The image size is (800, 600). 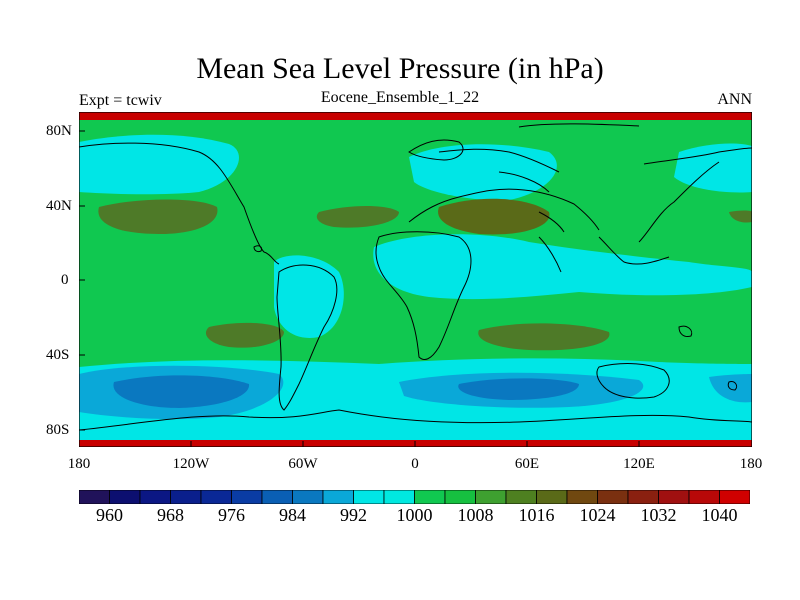 What do you see at coordinates (58, 430) in the screenshot?
I see `lat-label-80s: 80S` at bounding box center [58, 430].